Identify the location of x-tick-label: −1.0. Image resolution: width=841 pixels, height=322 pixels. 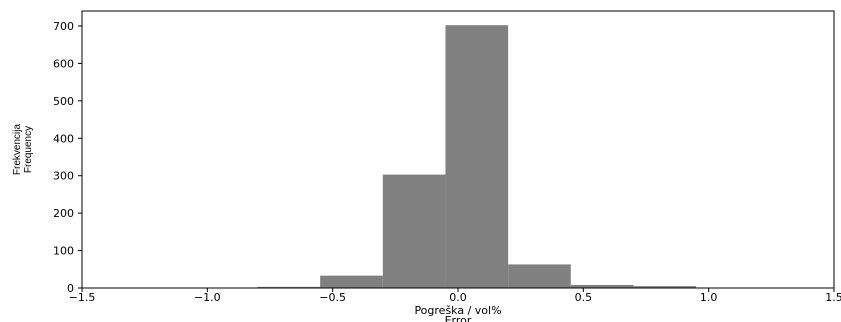
(207, 297).